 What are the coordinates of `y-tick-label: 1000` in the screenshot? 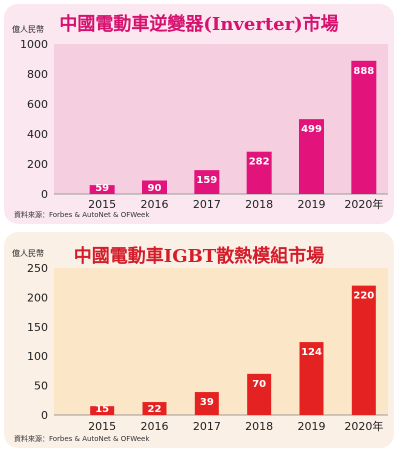 It's located at (34, 44).